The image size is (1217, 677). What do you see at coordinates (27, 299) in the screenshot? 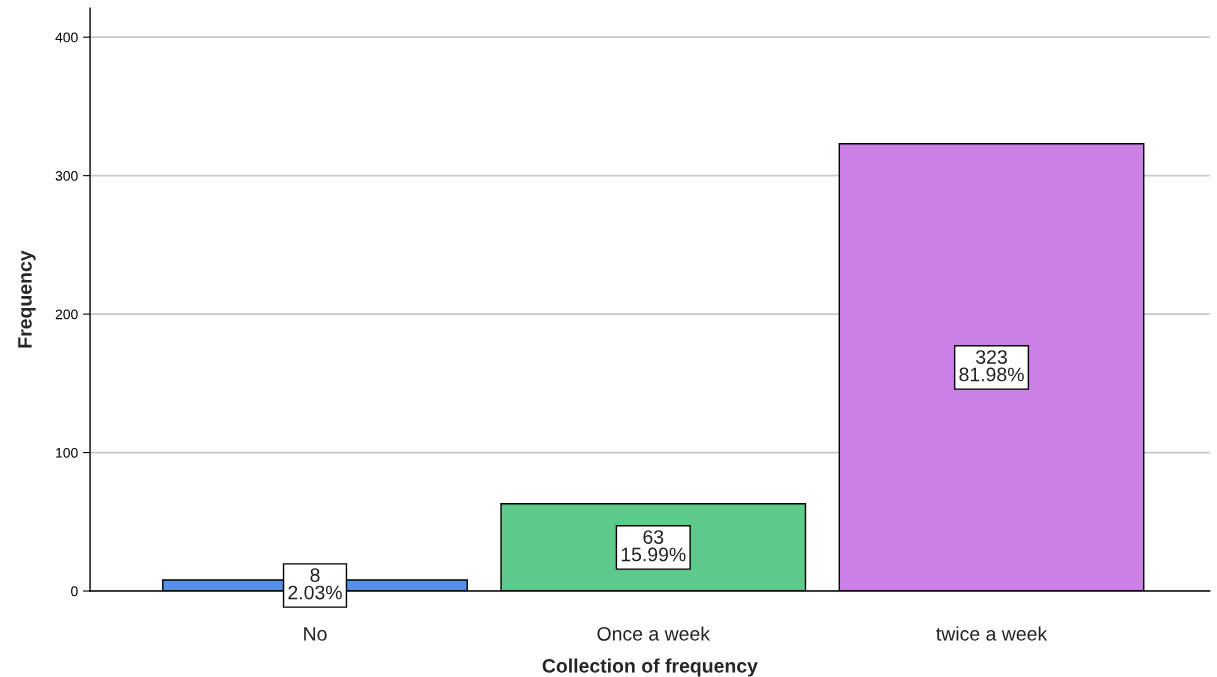
I see `y-axis-title: Frequency` at bounding box center [27, 299].